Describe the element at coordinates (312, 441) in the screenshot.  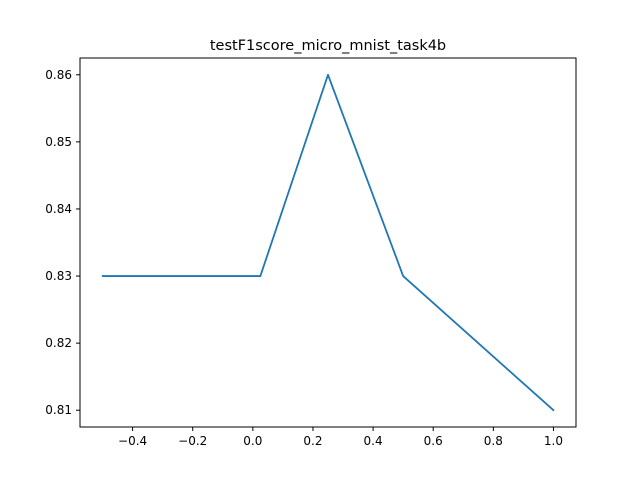
I see `x-tick-label: 0.2` at that location.